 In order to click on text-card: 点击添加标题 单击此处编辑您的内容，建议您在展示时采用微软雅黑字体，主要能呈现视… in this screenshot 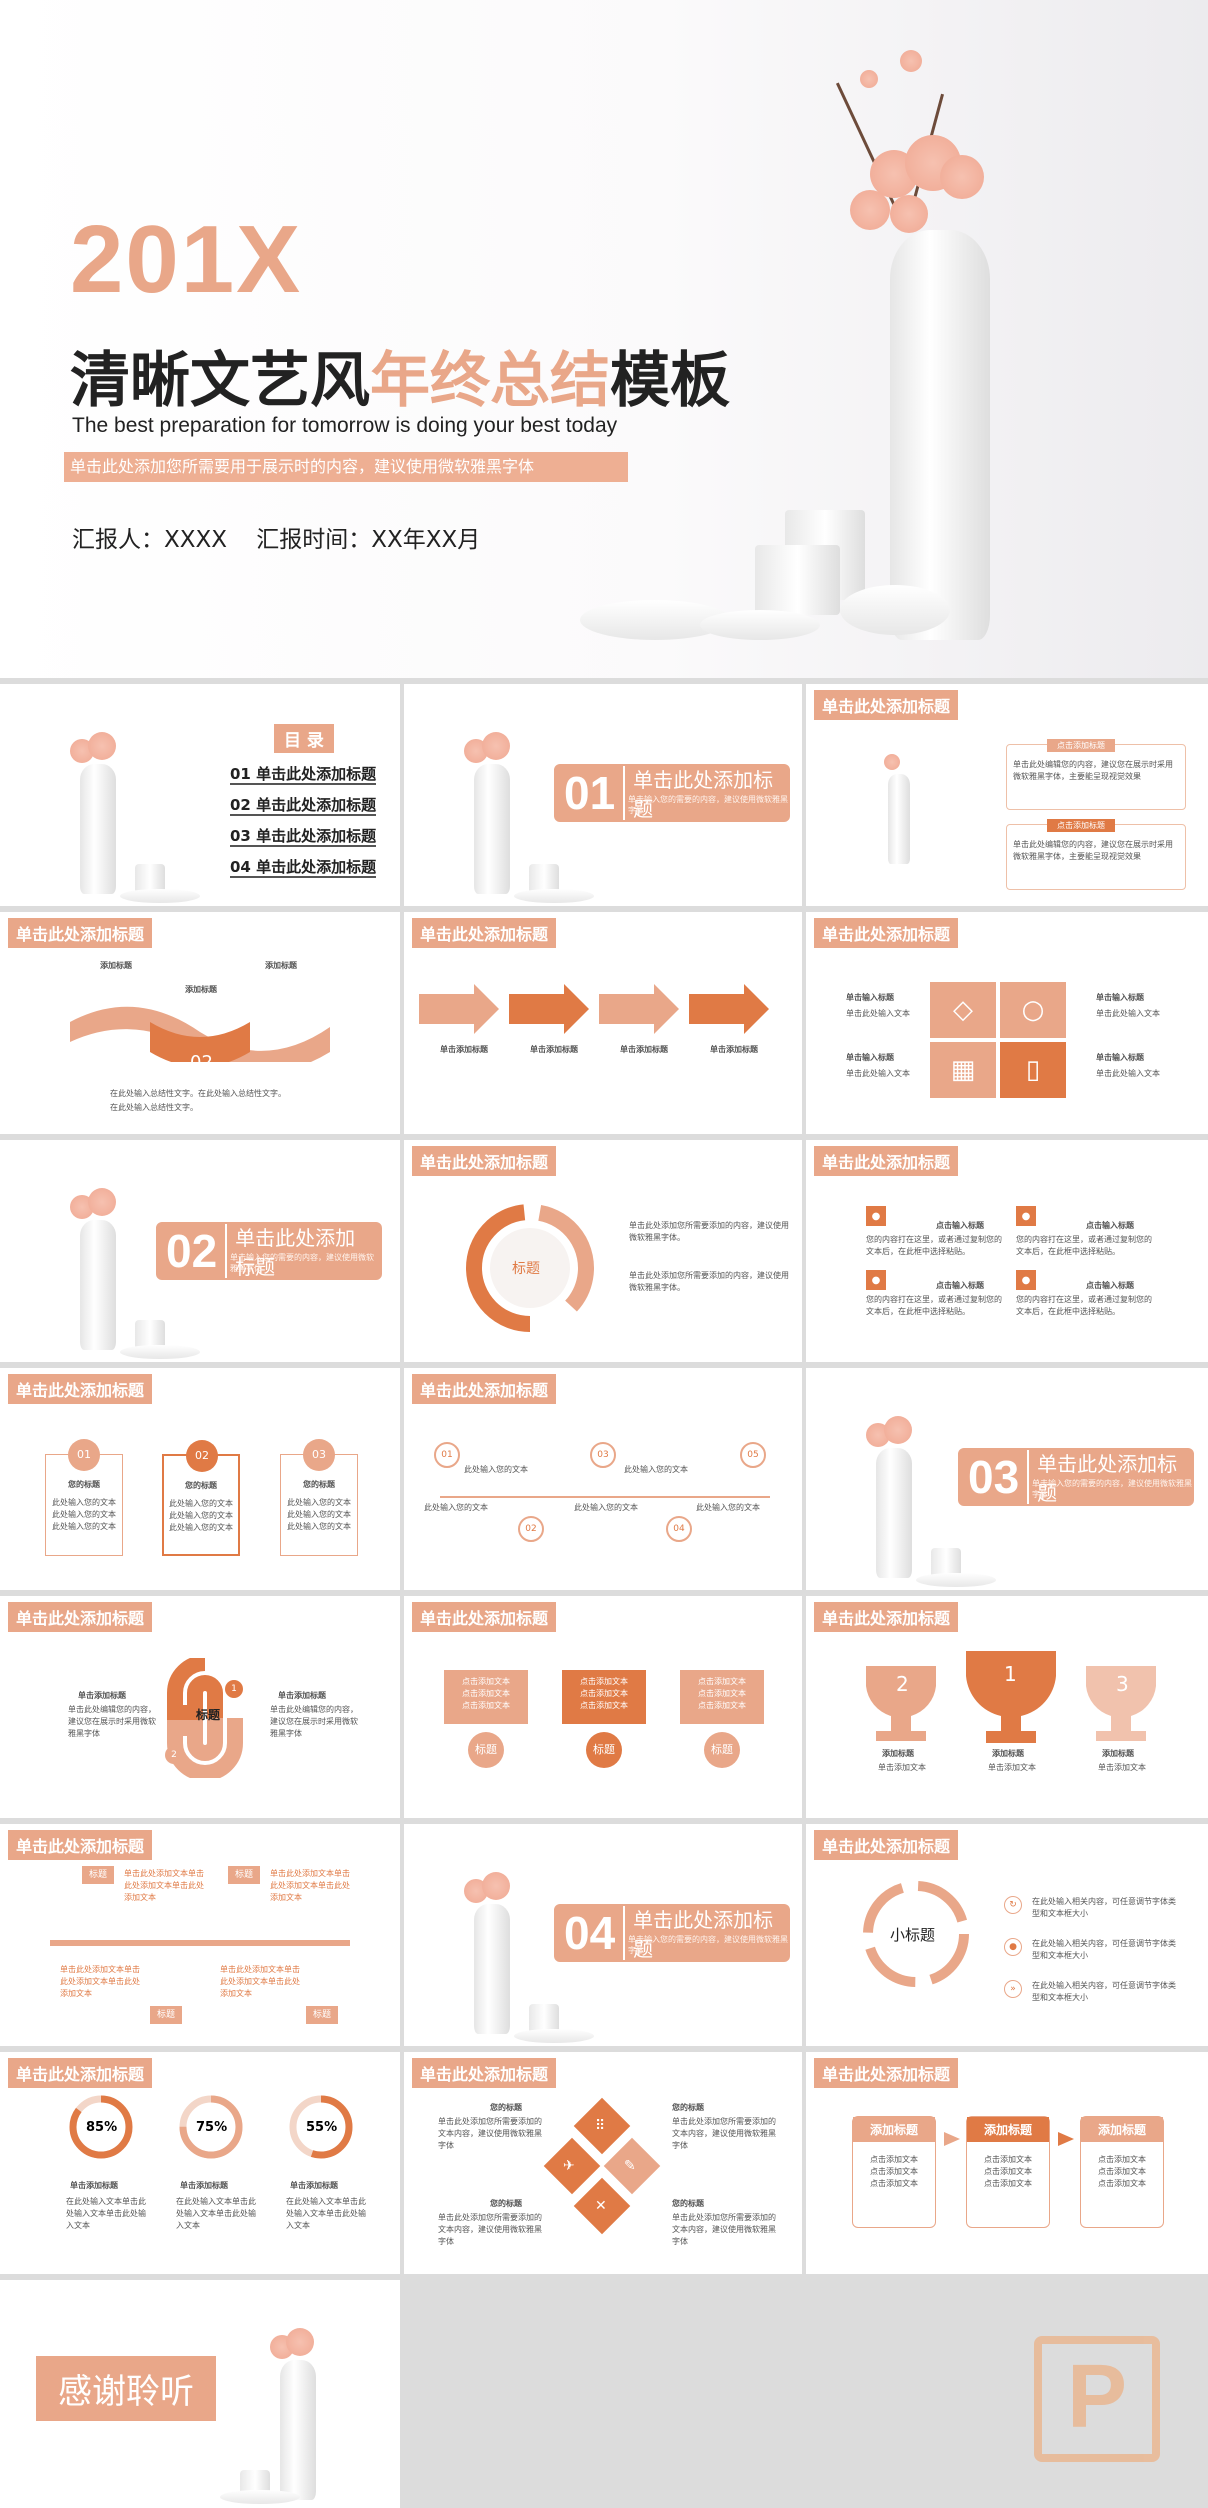, I will do `click(1096, 774)`.